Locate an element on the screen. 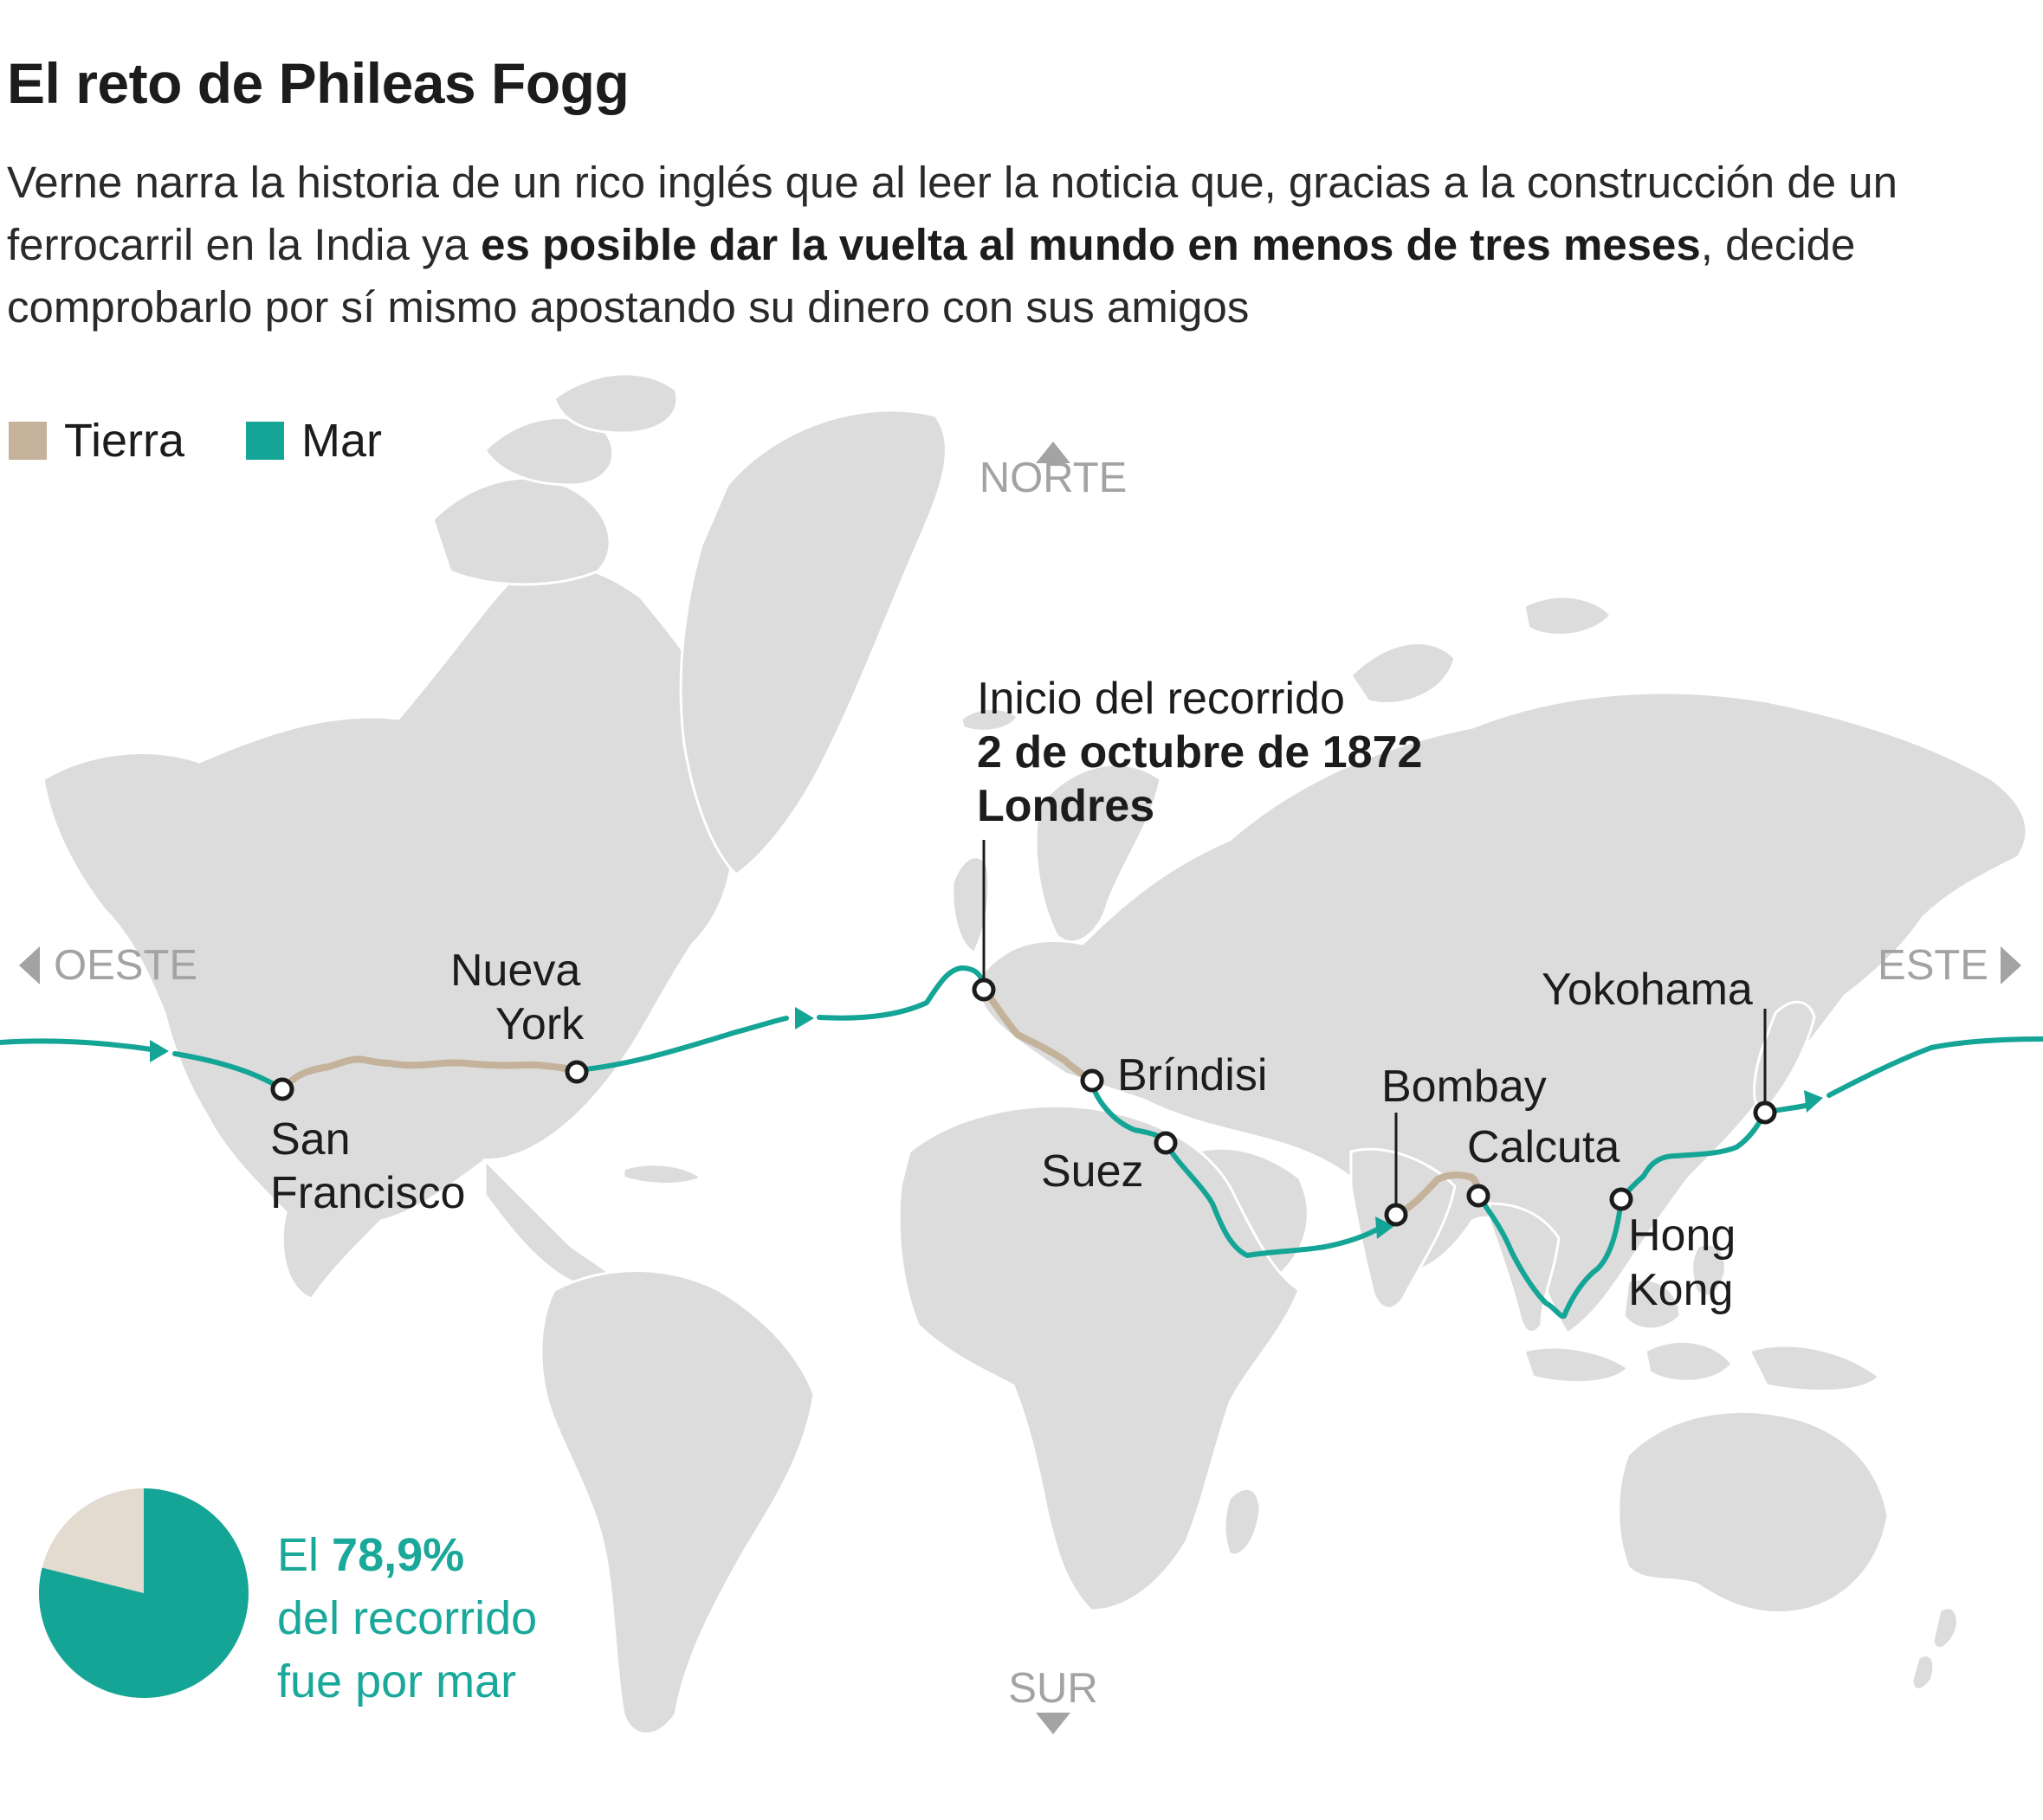 This screenshot has width=2043, height=1820. label-hong-kong-1: Hong is located at coordinates (1682, 1235).